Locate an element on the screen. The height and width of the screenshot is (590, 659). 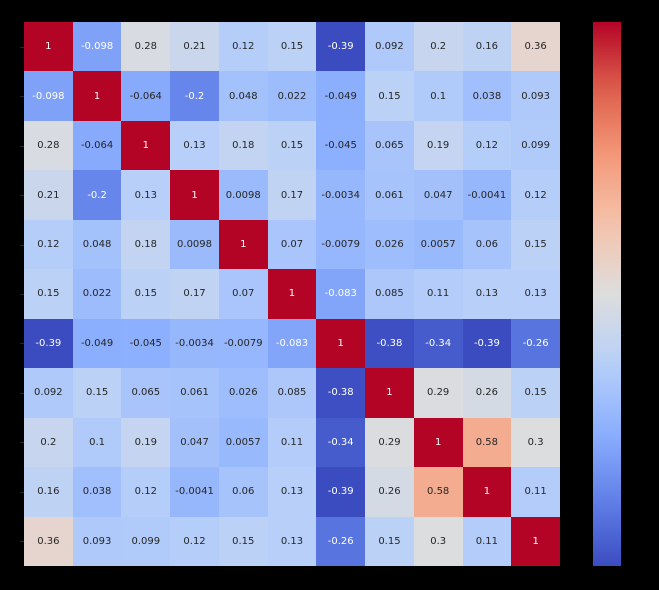
heatmap-cell: -0.38 is located at coordinates (341, 393).